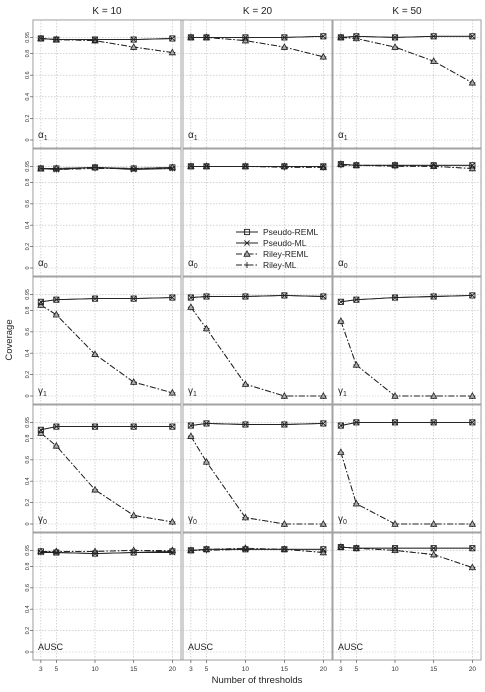 The width and height of the screenshot is (485, 692). Describe the element at coordinates (345, 394) in the screenshot. I see `panel-r3-c3-param-subscript: 1` at that location.